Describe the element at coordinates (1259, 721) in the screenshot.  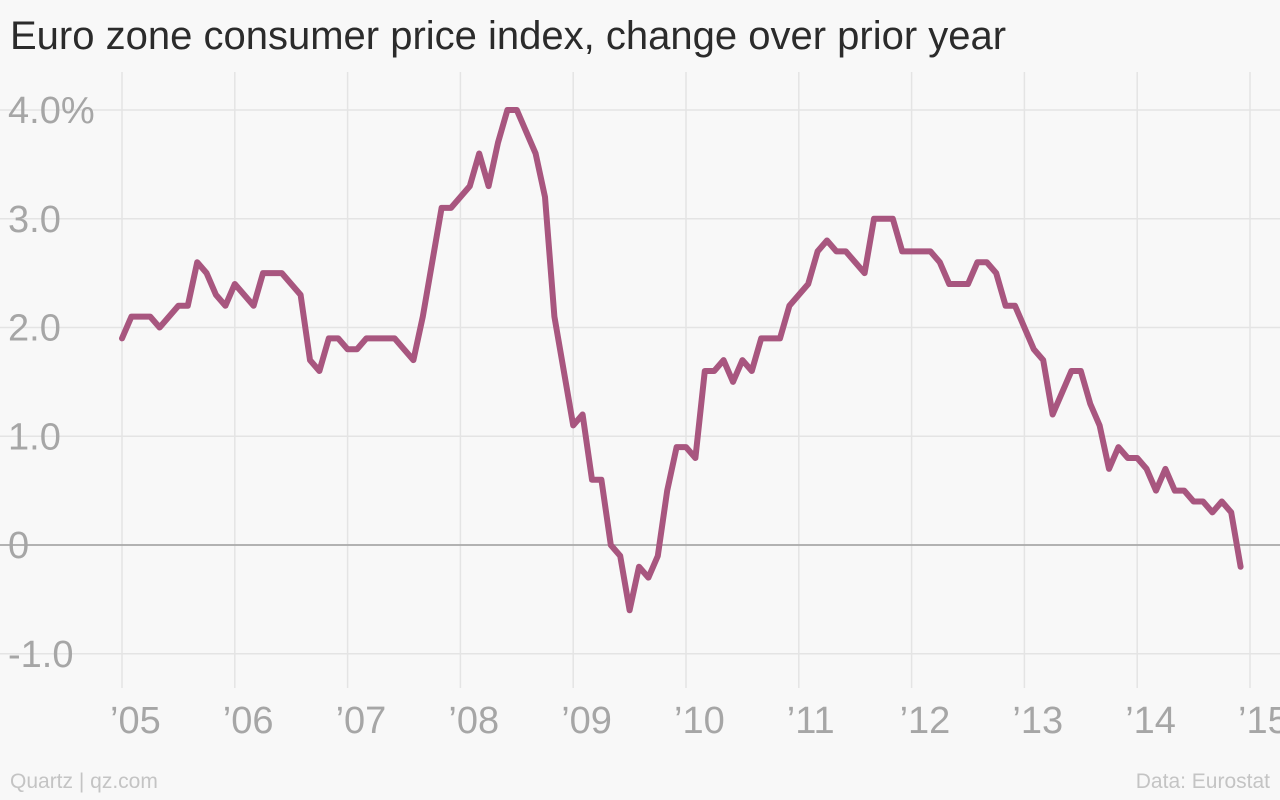
I see `x-tick-label: ’15` at that location.